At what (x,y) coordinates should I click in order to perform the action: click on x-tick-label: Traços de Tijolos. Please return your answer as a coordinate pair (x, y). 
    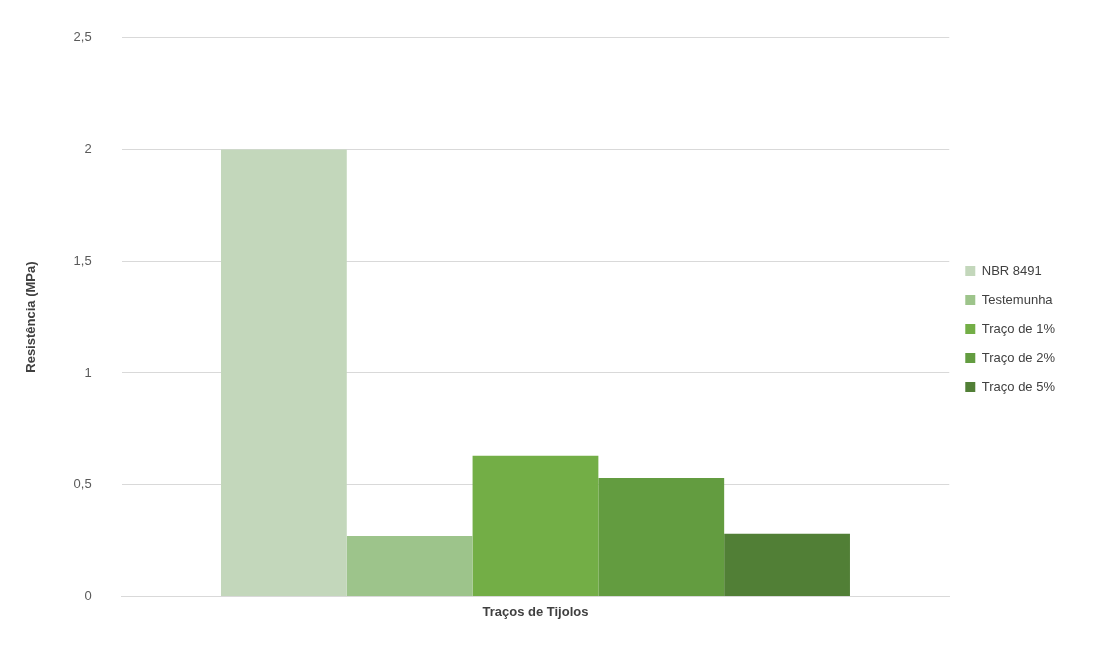
    Looking at the image, I should click on (535, 611).